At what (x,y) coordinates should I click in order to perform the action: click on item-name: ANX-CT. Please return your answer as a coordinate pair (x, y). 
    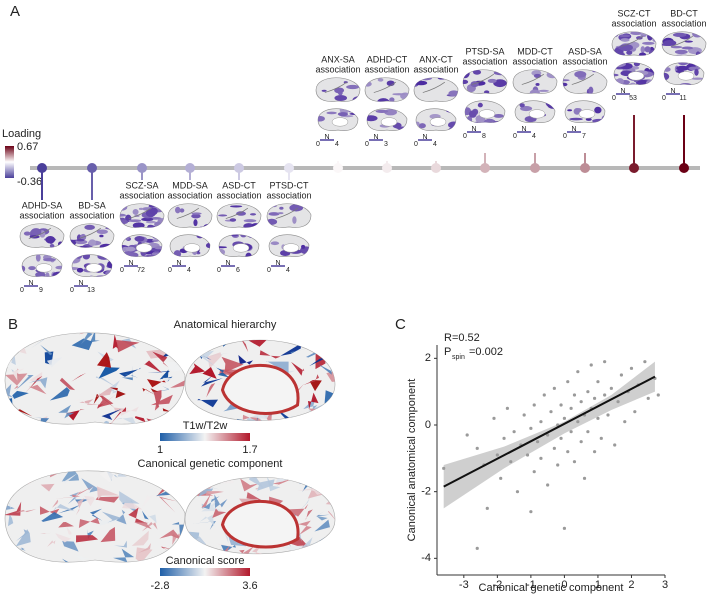
    Looking at the image, I should click on (436, 59).